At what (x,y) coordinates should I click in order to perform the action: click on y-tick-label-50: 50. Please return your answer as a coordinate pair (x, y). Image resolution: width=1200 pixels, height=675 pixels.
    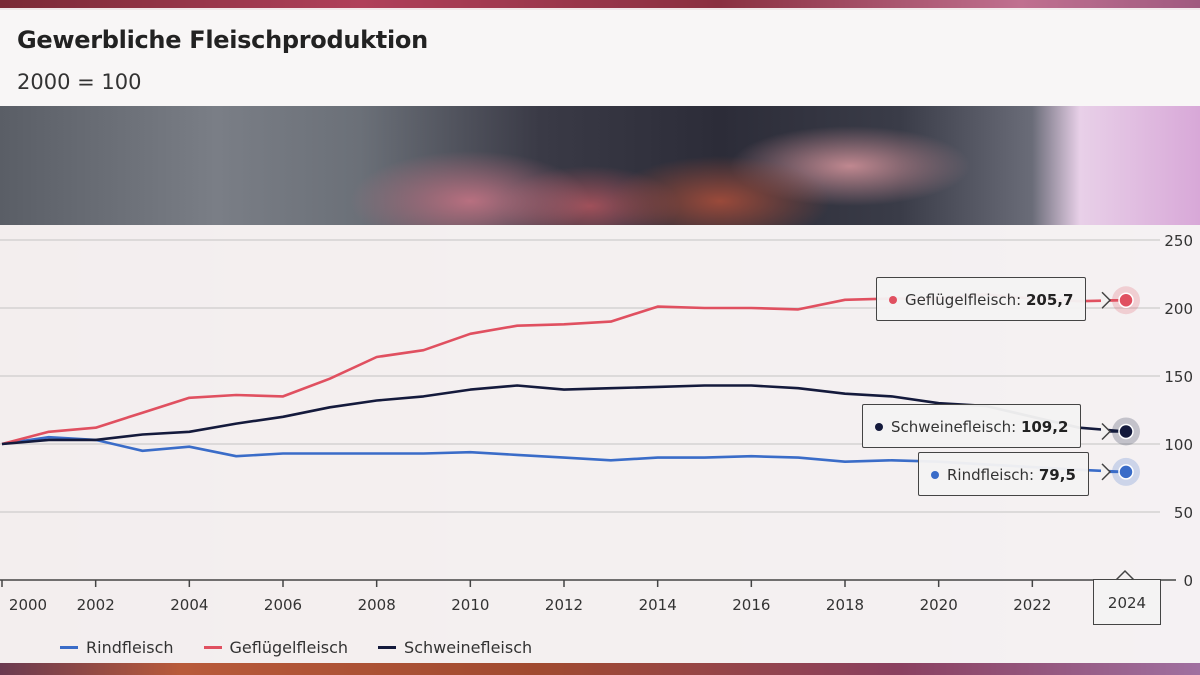
    Looking at the image, I should click on (1183, 513).